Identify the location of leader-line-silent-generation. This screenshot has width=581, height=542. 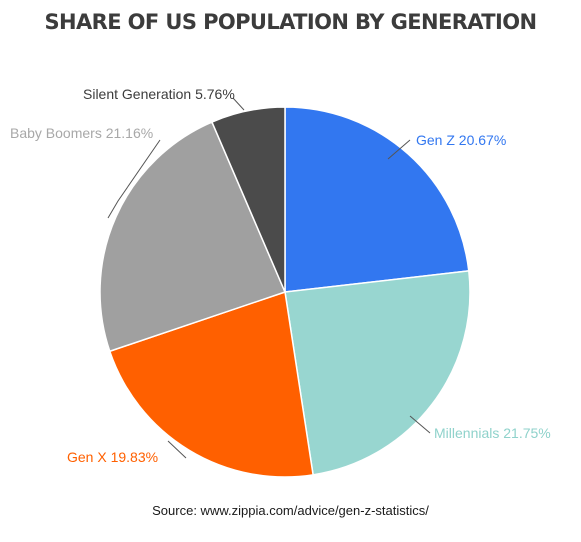
(238, 104).